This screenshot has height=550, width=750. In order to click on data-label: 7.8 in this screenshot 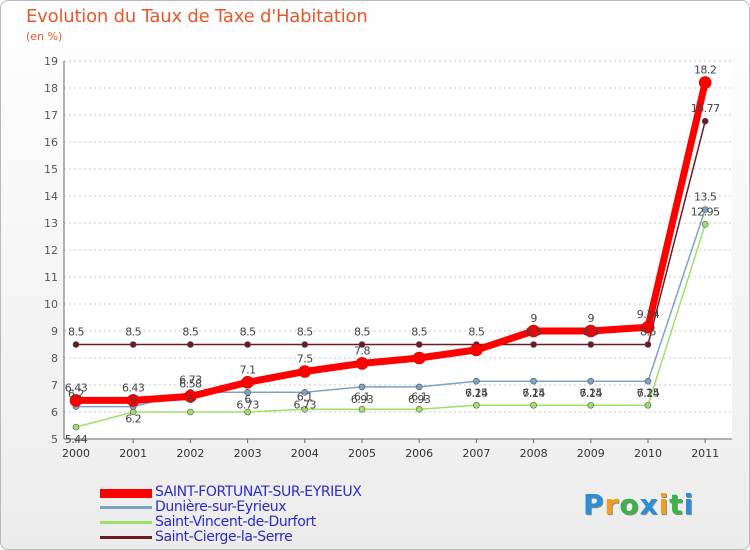, I will do `click(362, 350)`.